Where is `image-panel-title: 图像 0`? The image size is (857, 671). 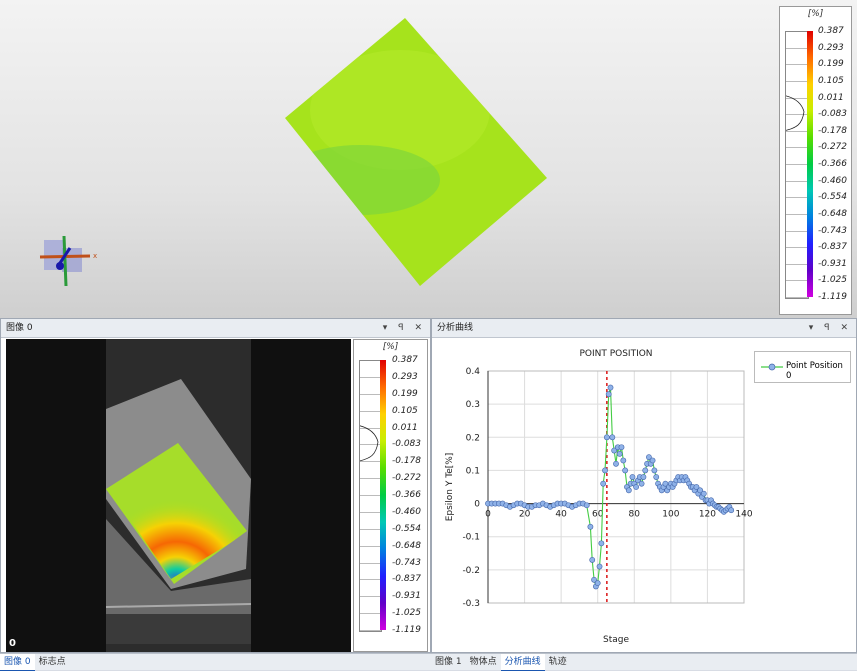 image-panel-title: 图像 0 is located at coordinates (19, 328).